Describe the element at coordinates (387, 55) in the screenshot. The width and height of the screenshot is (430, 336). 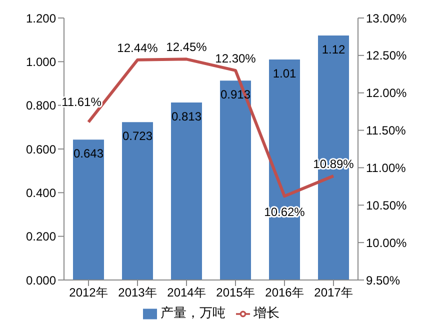
I see `y2-tick-label: 12.50%` at that location.